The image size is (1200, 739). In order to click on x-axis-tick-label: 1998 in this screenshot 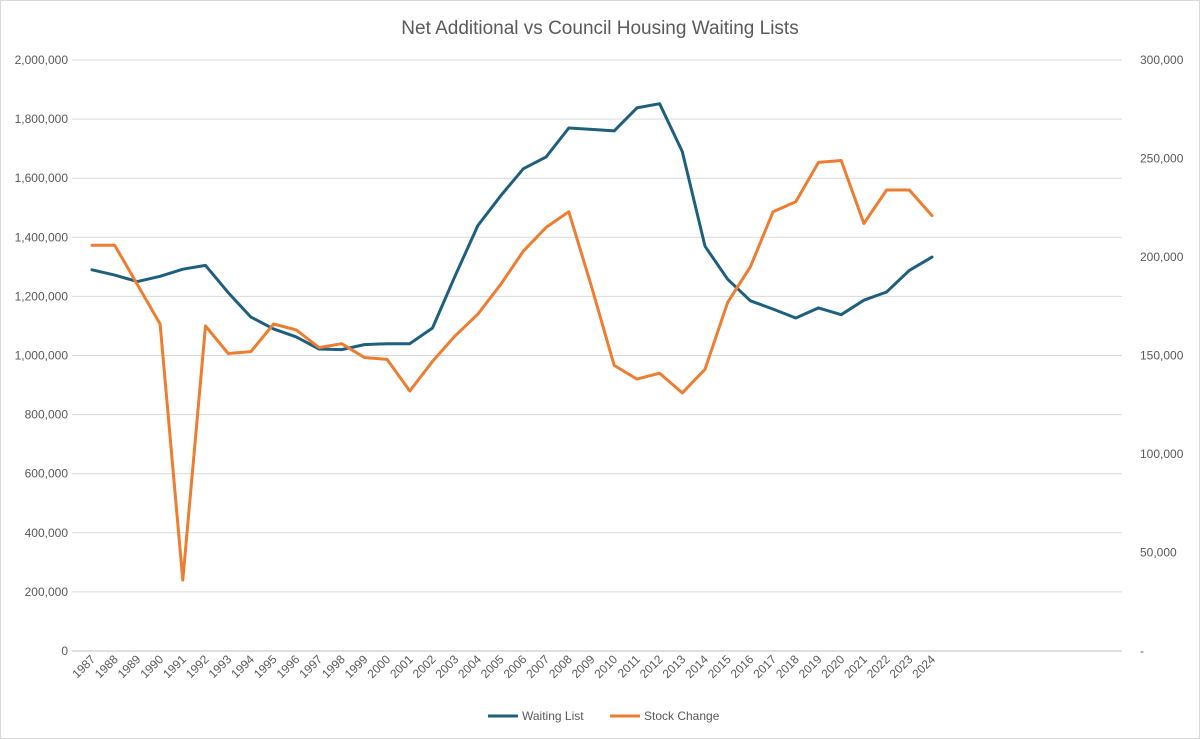, I will do `click(333, 666)`.